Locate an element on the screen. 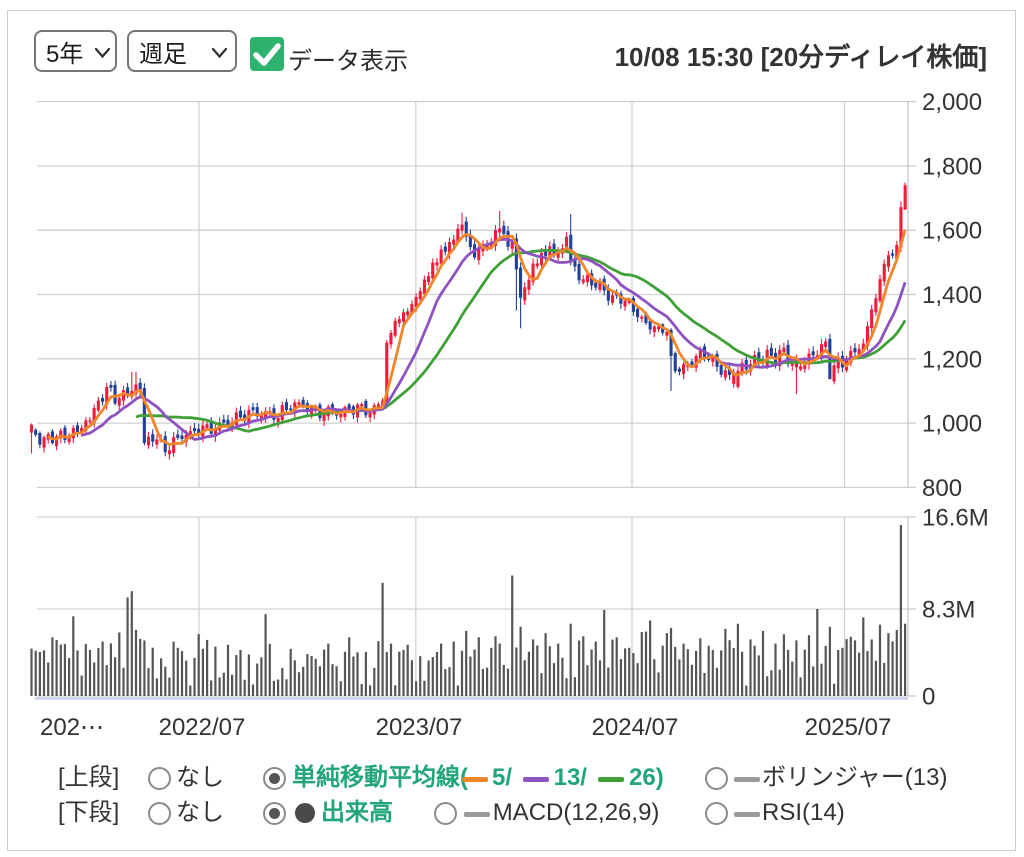 This screenshot has height=857, width=1024. svg-text: 2023/07 is located at coordinates (419, 727).